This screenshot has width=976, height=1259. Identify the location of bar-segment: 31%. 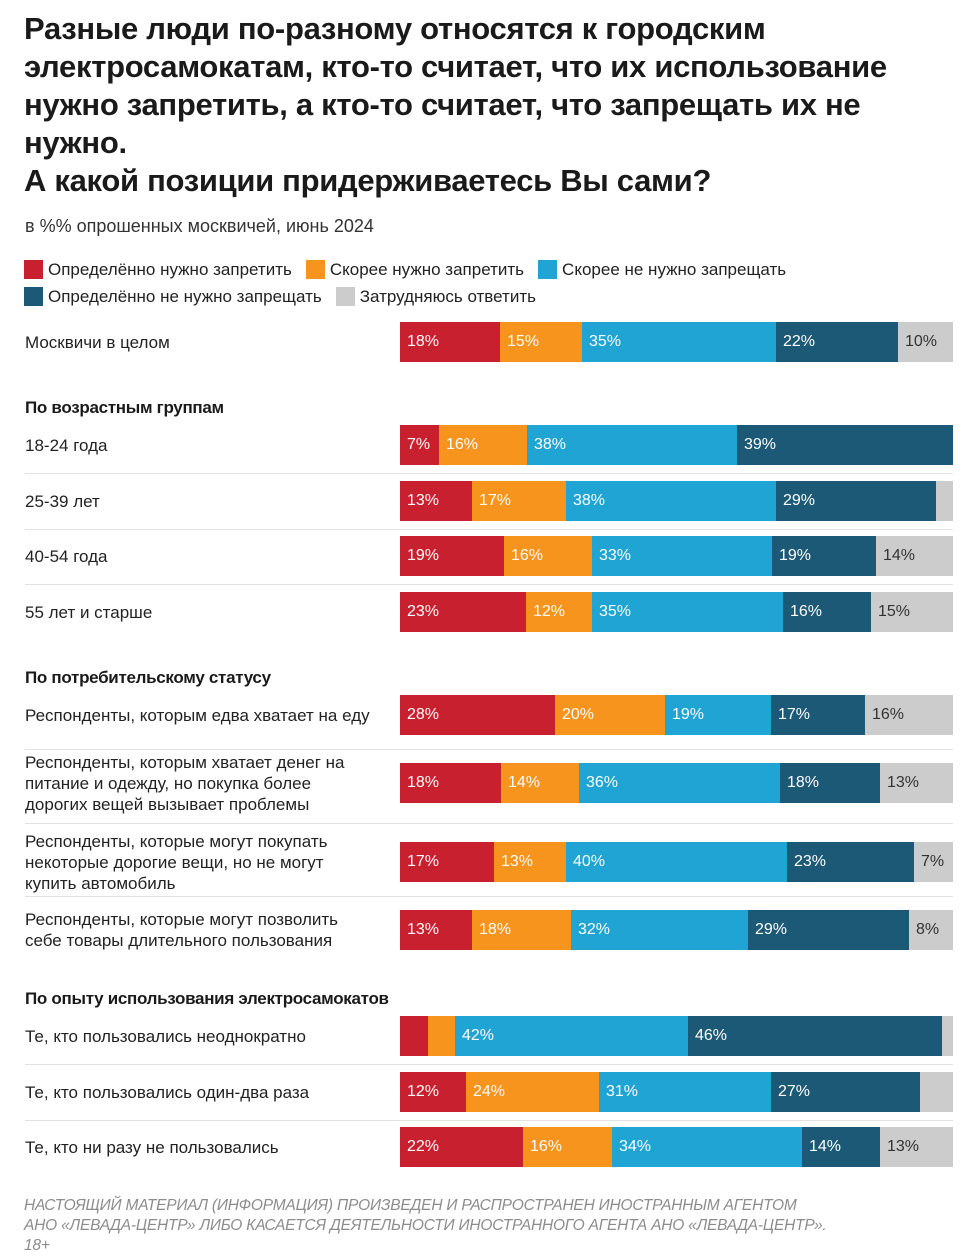
(685, 1092).